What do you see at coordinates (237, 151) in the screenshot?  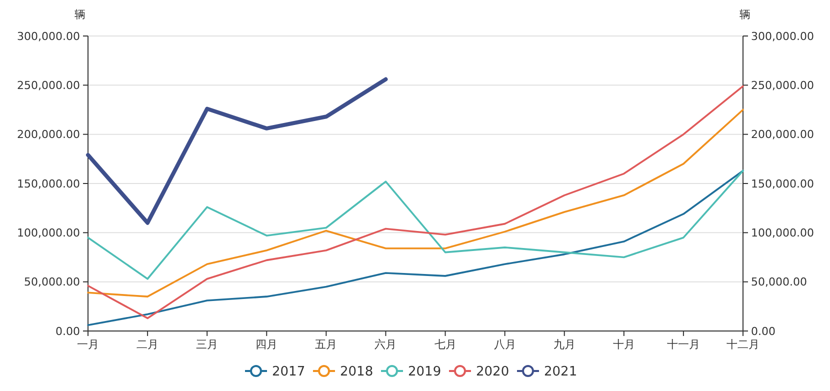 I see `line-series` at bounding box center [237, 151].